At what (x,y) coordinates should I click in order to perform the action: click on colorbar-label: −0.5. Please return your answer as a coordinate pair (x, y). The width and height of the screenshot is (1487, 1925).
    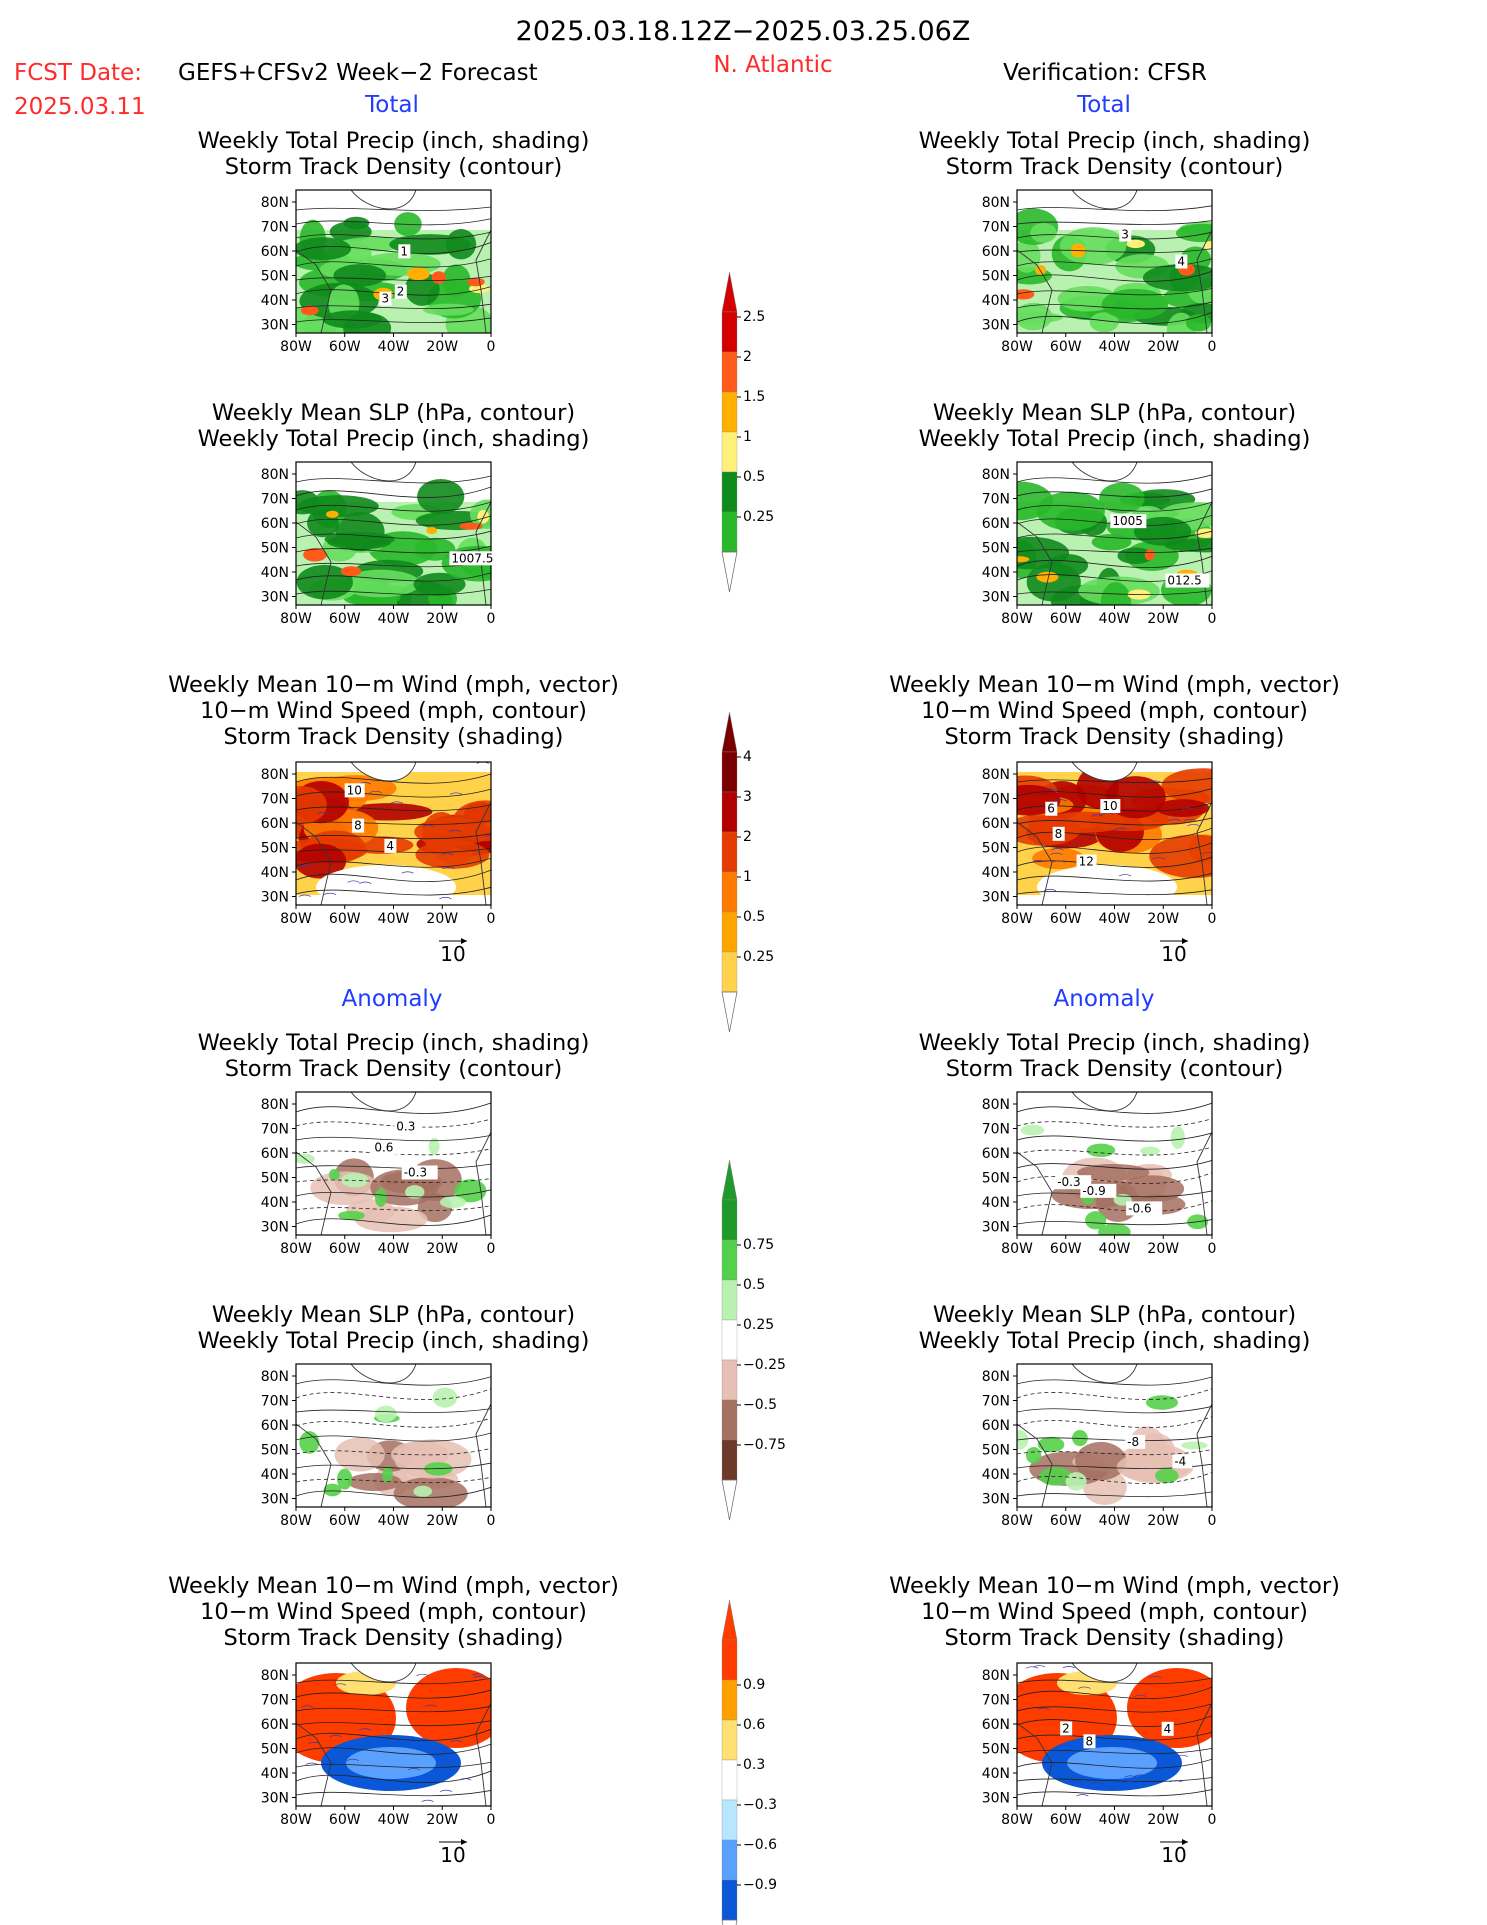
    Looking at the image, I should click on (760, 1405).